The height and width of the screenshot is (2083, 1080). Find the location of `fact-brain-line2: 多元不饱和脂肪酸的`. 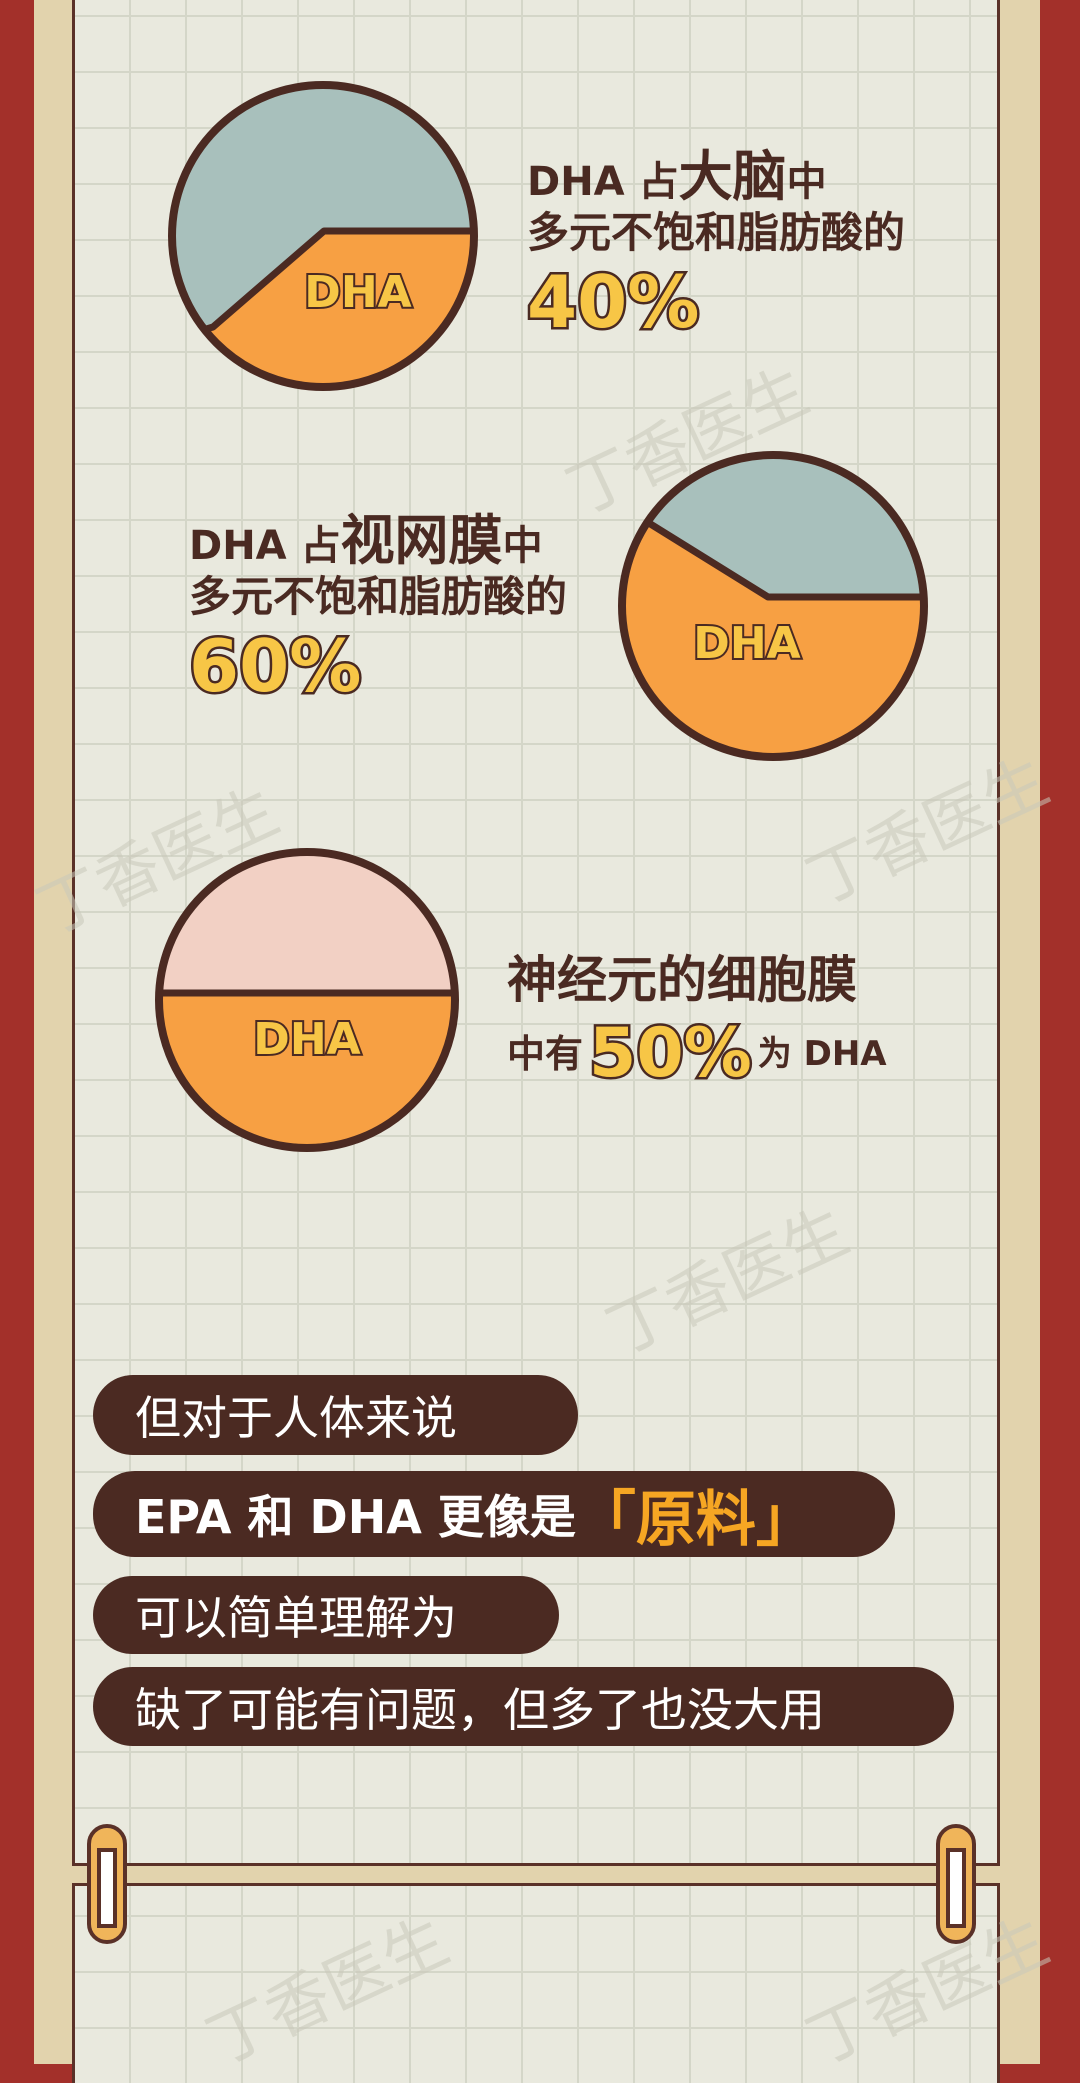

fact-brain-line2: 多元不饱和脂肪酸的 is located at coordinates (716, 232).